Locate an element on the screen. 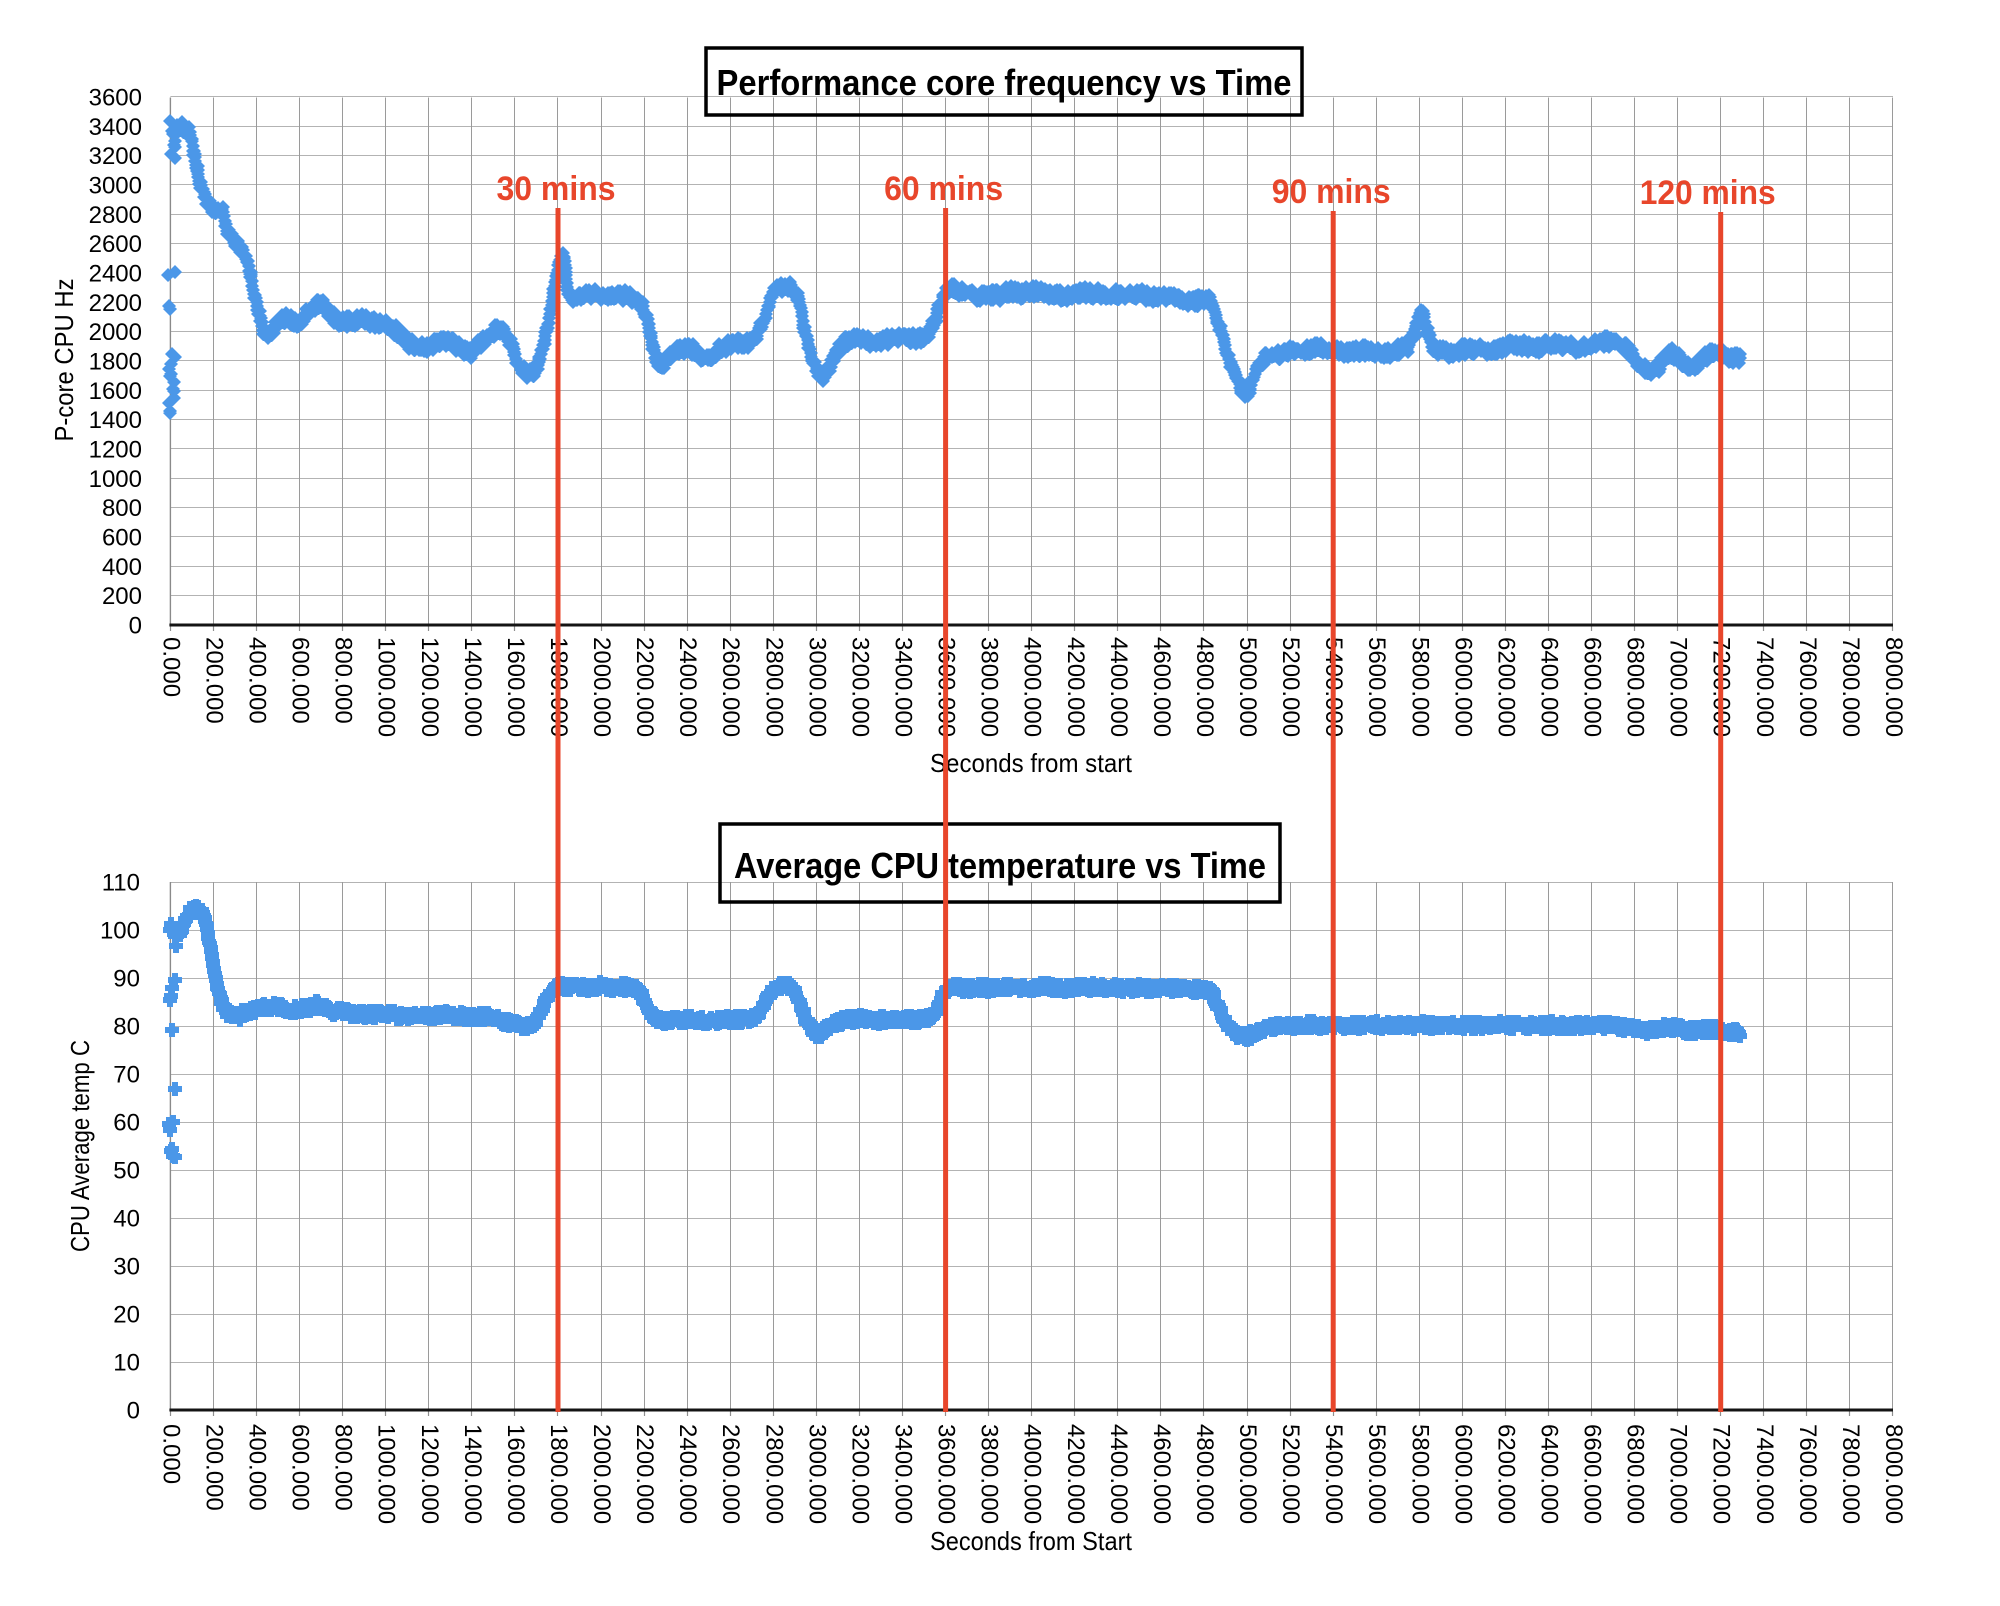  svg-text: 40 is located at coordinates (126, 1219).